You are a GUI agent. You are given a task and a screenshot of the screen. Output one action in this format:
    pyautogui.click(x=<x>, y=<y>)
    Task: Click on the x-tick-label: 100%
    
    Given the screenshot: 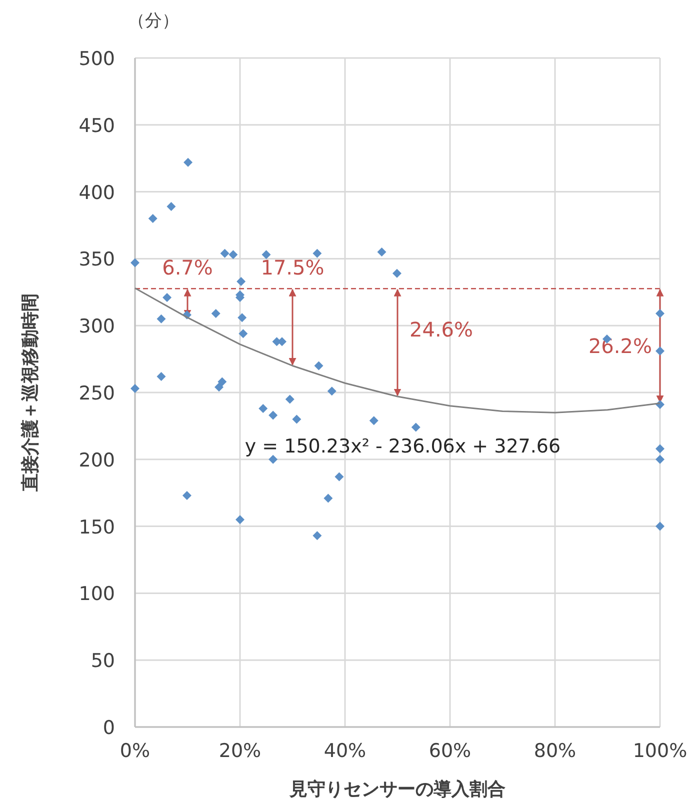 What is the action you would take?
    pyautogui.click(x=660, y=751)
    